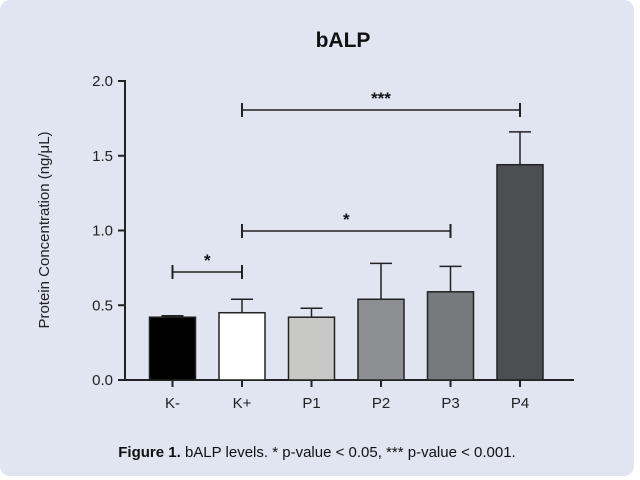  Describe the element at coordinates (311, 403) in the screenshot. I see `x-tick-label: P1` at that location.